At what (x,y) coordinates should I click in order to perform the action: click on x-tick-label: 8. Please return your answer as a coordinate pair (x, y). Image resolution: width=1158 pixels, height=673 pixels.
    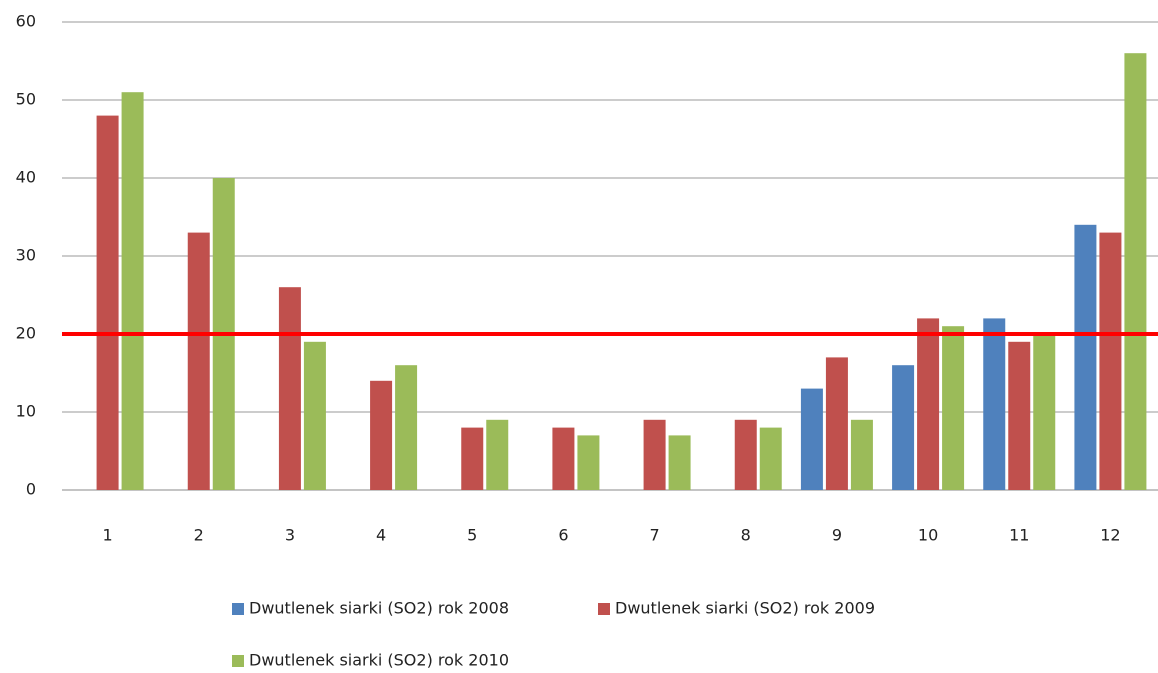
    Looking at the image, I should click on (746, 535).